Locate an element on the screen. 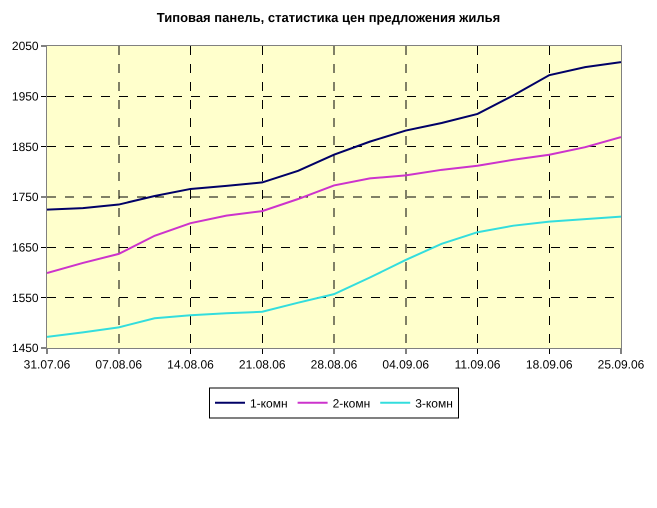  x-tick-label: 14.08.06 is located at coordinates (190, 364).